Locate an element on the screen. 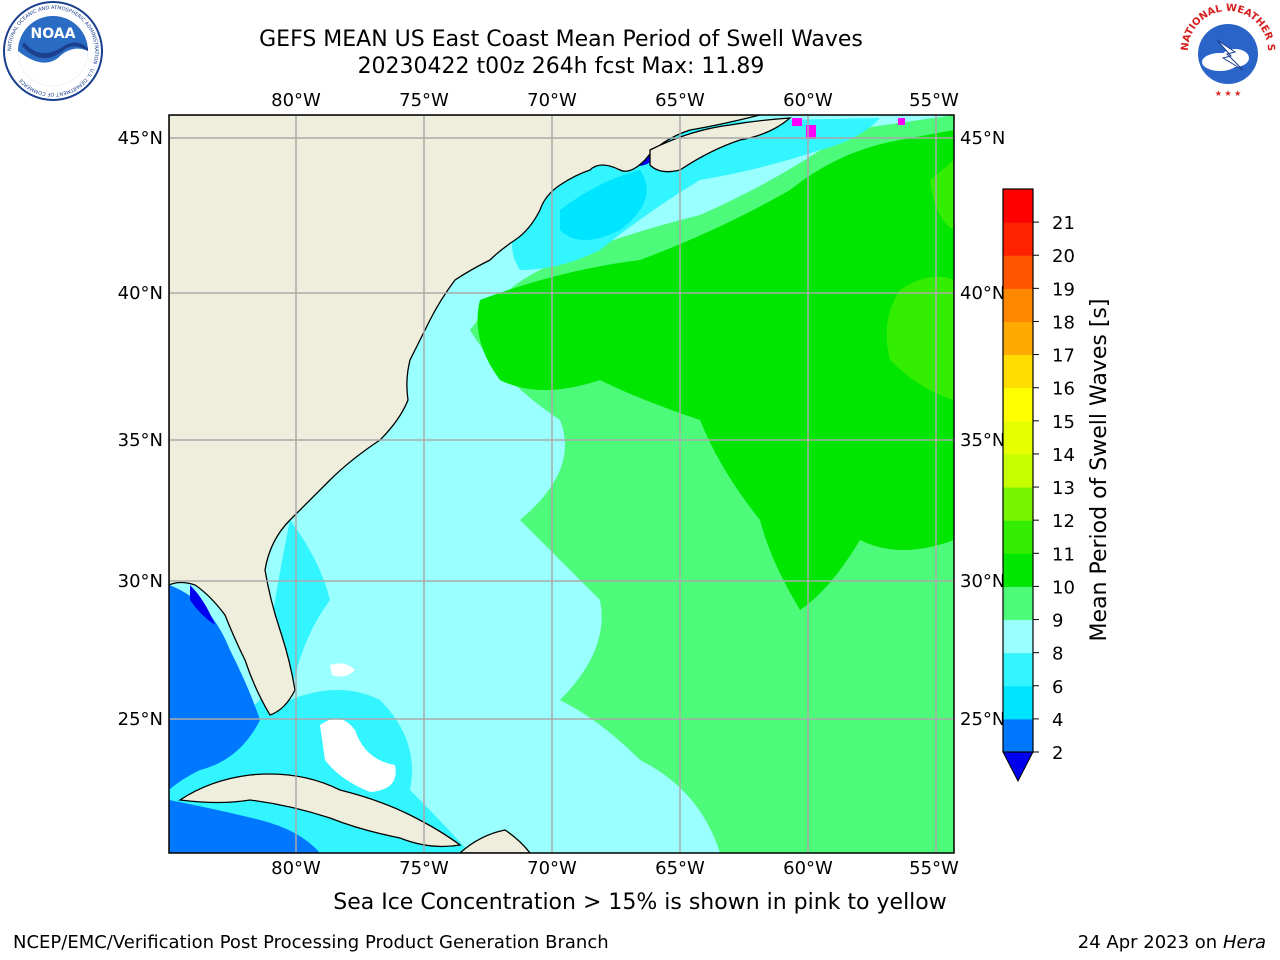 The width and height of the screenshot is (1280, 960). colorbar-tick-label: 13 is located at coordinates (1063, 488).